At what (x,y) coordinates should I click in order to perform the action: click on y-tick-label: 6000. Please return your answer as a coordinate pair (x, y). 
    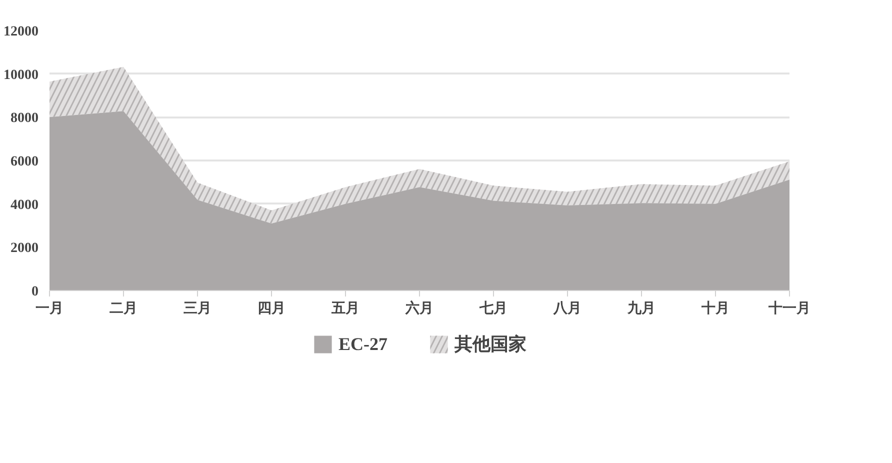
    Looking at the image, I should click on (24, 162).